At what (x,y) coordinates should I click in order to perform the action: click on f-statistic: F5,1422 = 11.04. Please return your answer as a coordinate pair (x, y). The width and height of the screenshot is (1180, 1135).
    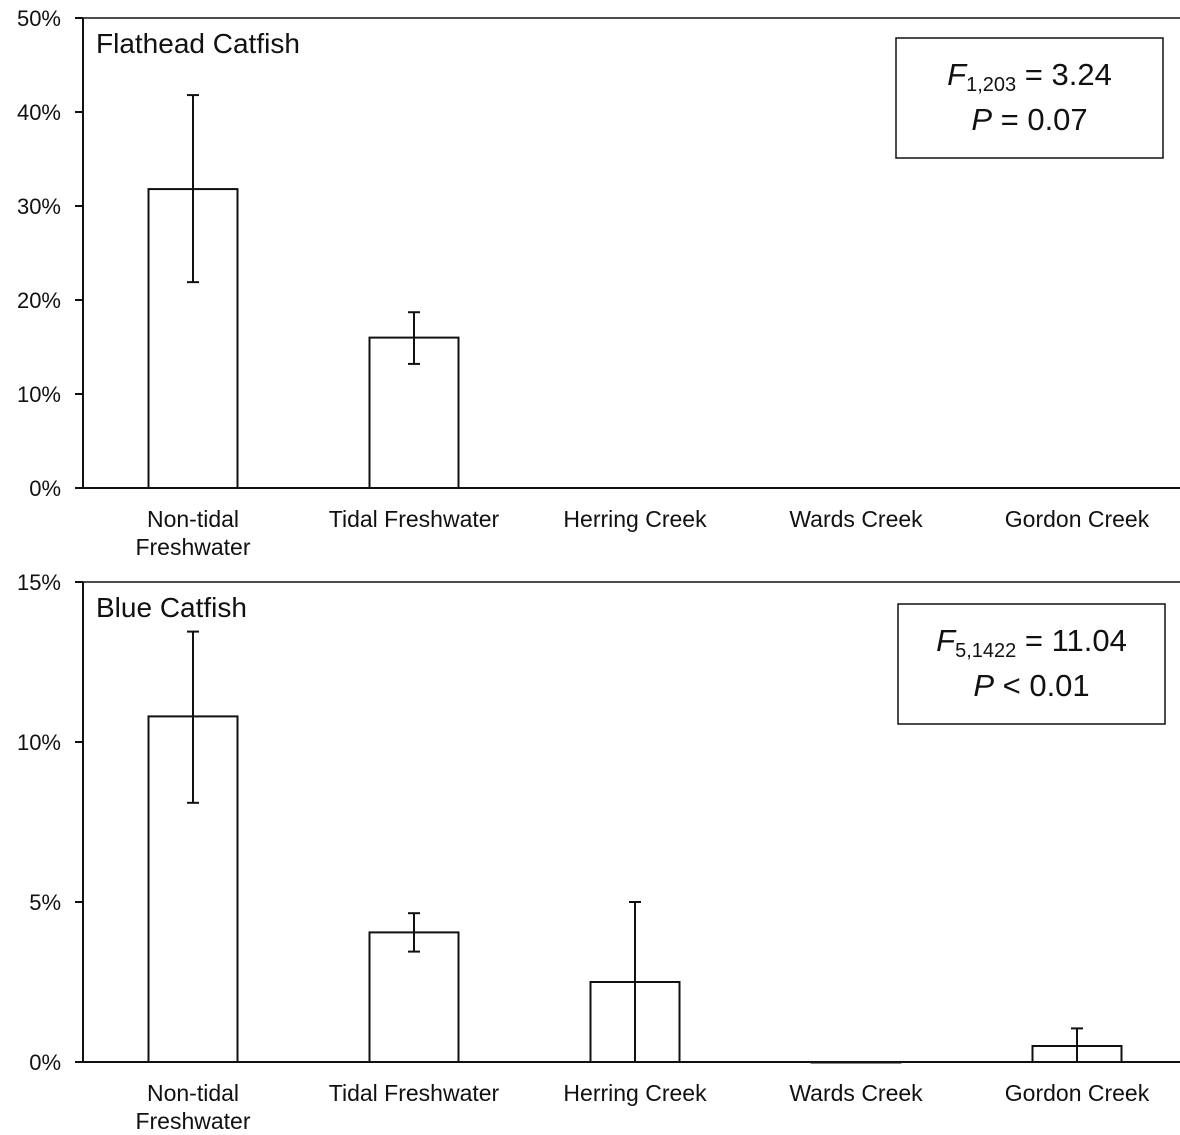
    Looking at the image, I should click on (1031, 642).